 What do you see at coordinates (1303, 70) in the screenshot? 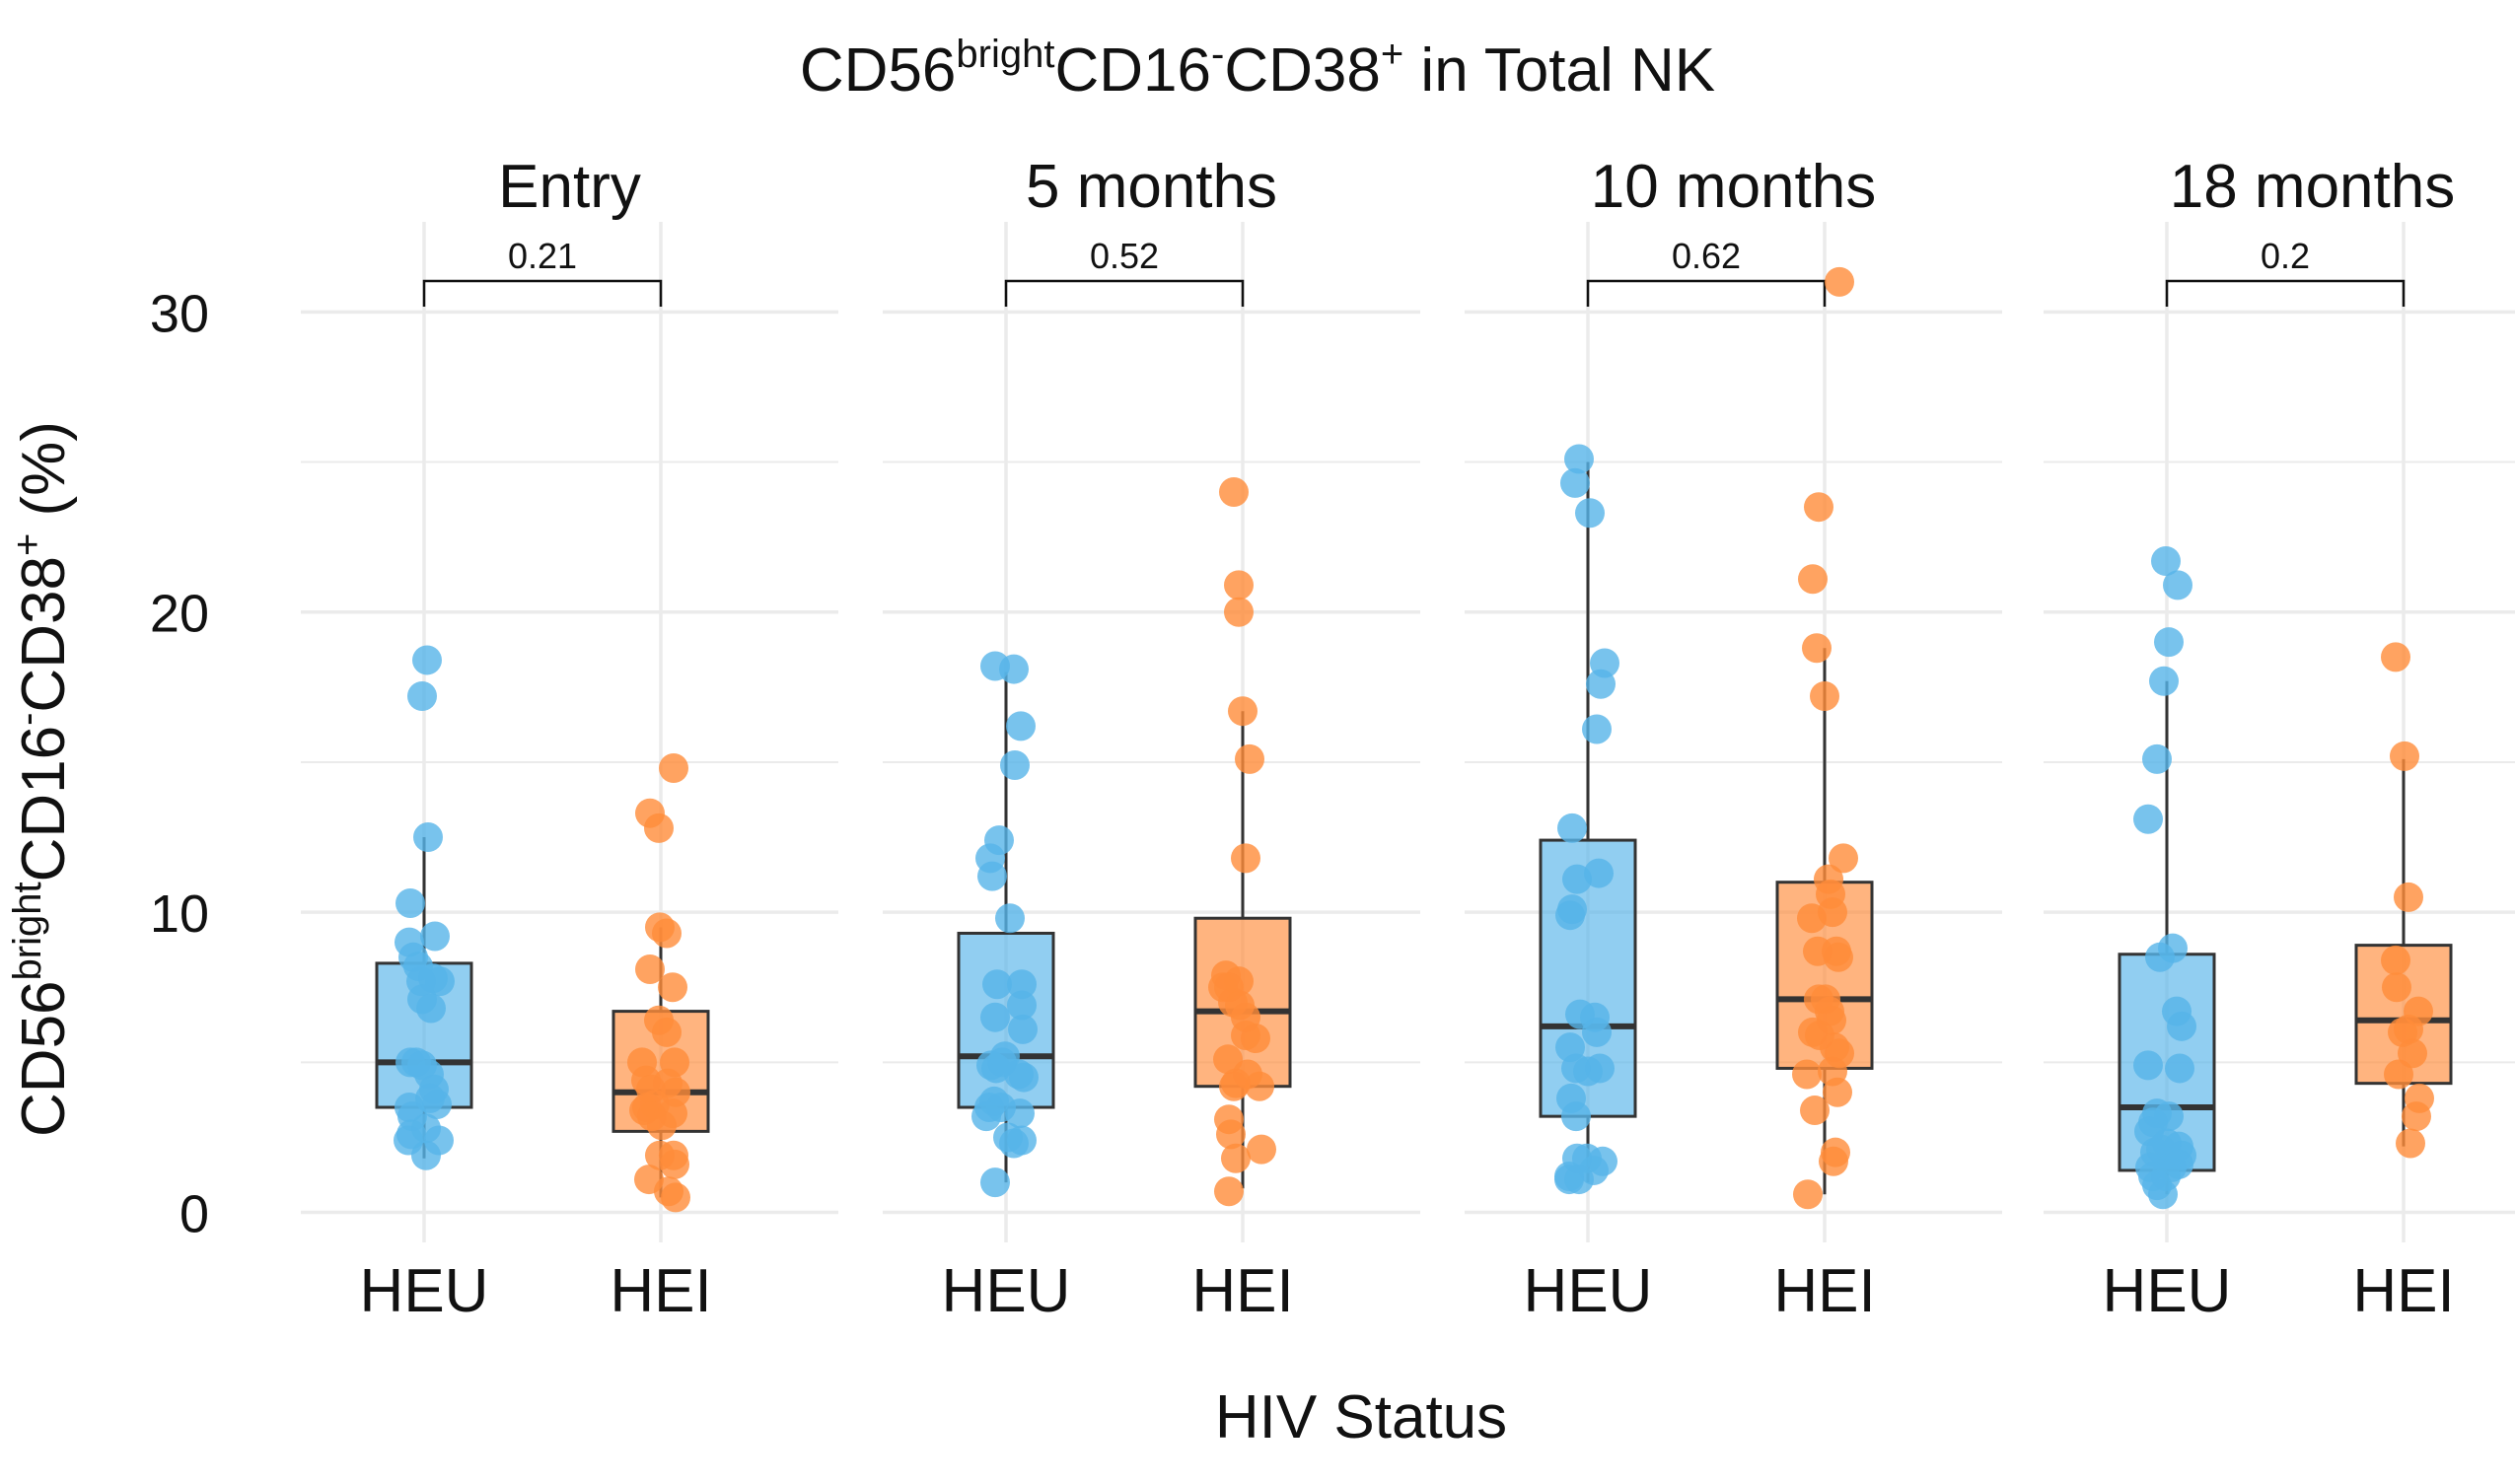
I see `title-part-mid2: CD38` at bounding box center [1303, 70].